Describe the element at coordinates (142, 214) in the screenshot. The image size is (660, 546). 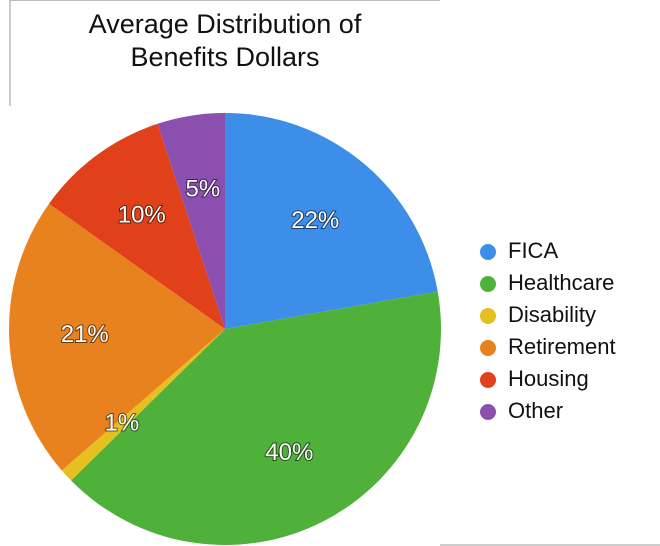
I see `data-label: 10%` at that location.